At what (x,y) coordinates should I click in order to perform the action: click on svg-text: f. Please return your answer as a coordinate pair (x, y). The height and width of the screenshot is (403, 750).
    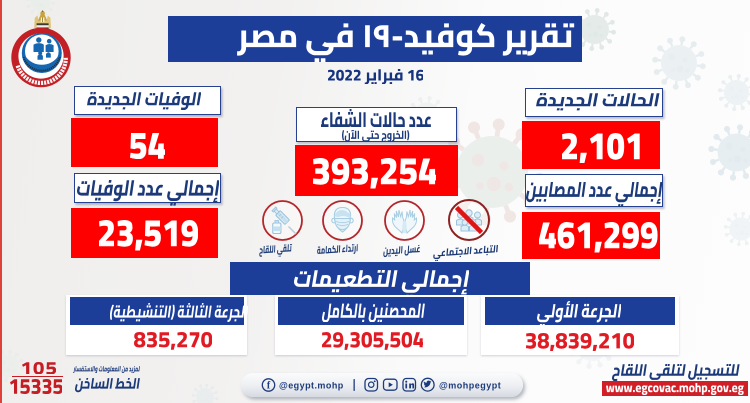
    Looking at the image, I should click on (269, 385).